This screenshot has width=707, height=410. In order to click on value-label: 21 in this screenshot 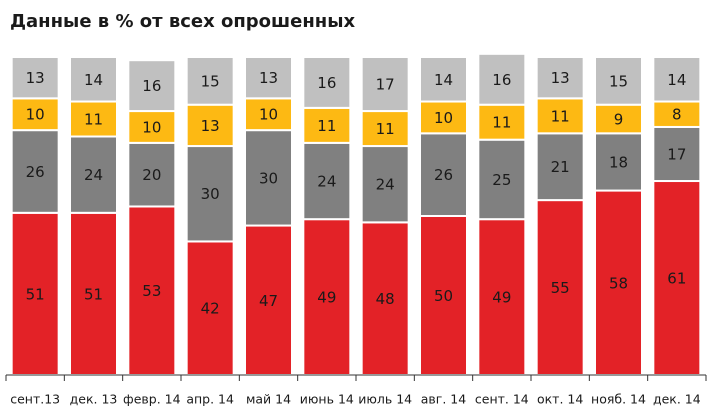, I will do `click(560, 167)`.